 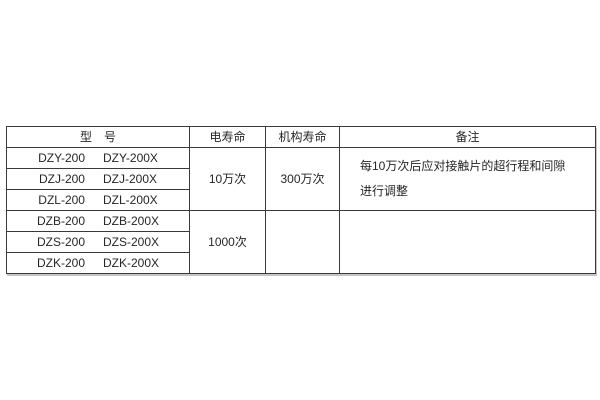 What do you see at coordinates (227, 137) in the screenshot?
I see `header-electrical-life: 电寿命` at bounding box center [227, 137].